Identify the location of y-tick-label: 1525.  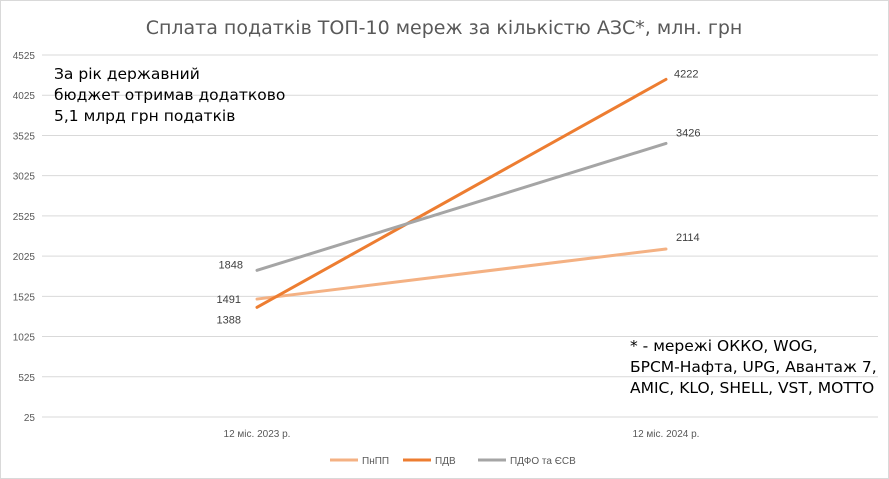
(24, 297).